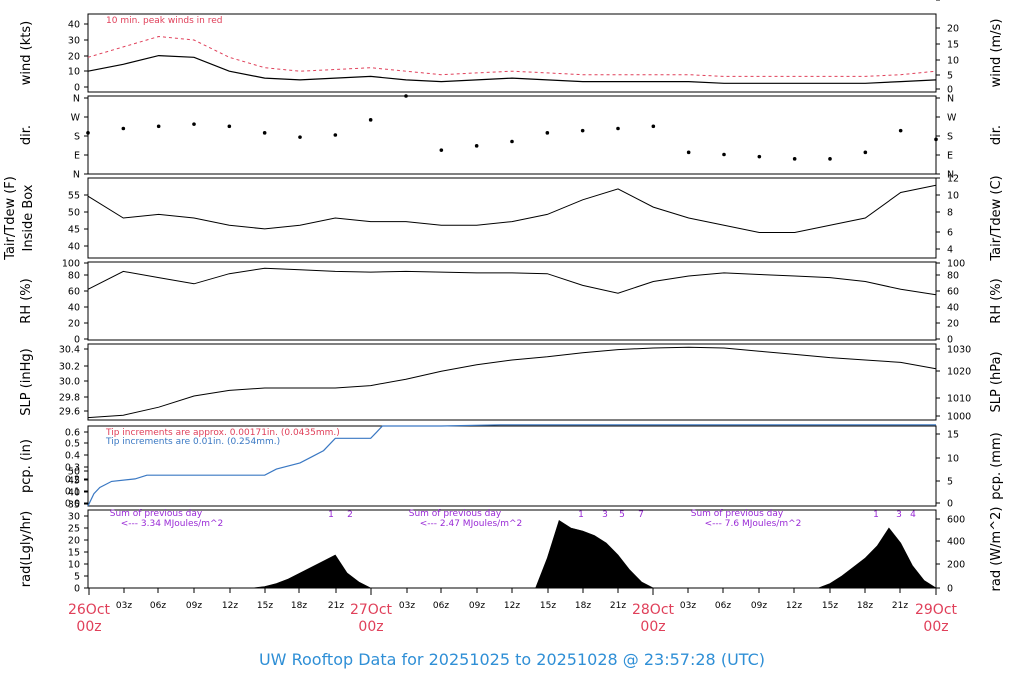  What do you see at coordinates (996, 300) in the screenshot?
I see `right-axis-label: RH (%)` at bounding box center [996, 300].